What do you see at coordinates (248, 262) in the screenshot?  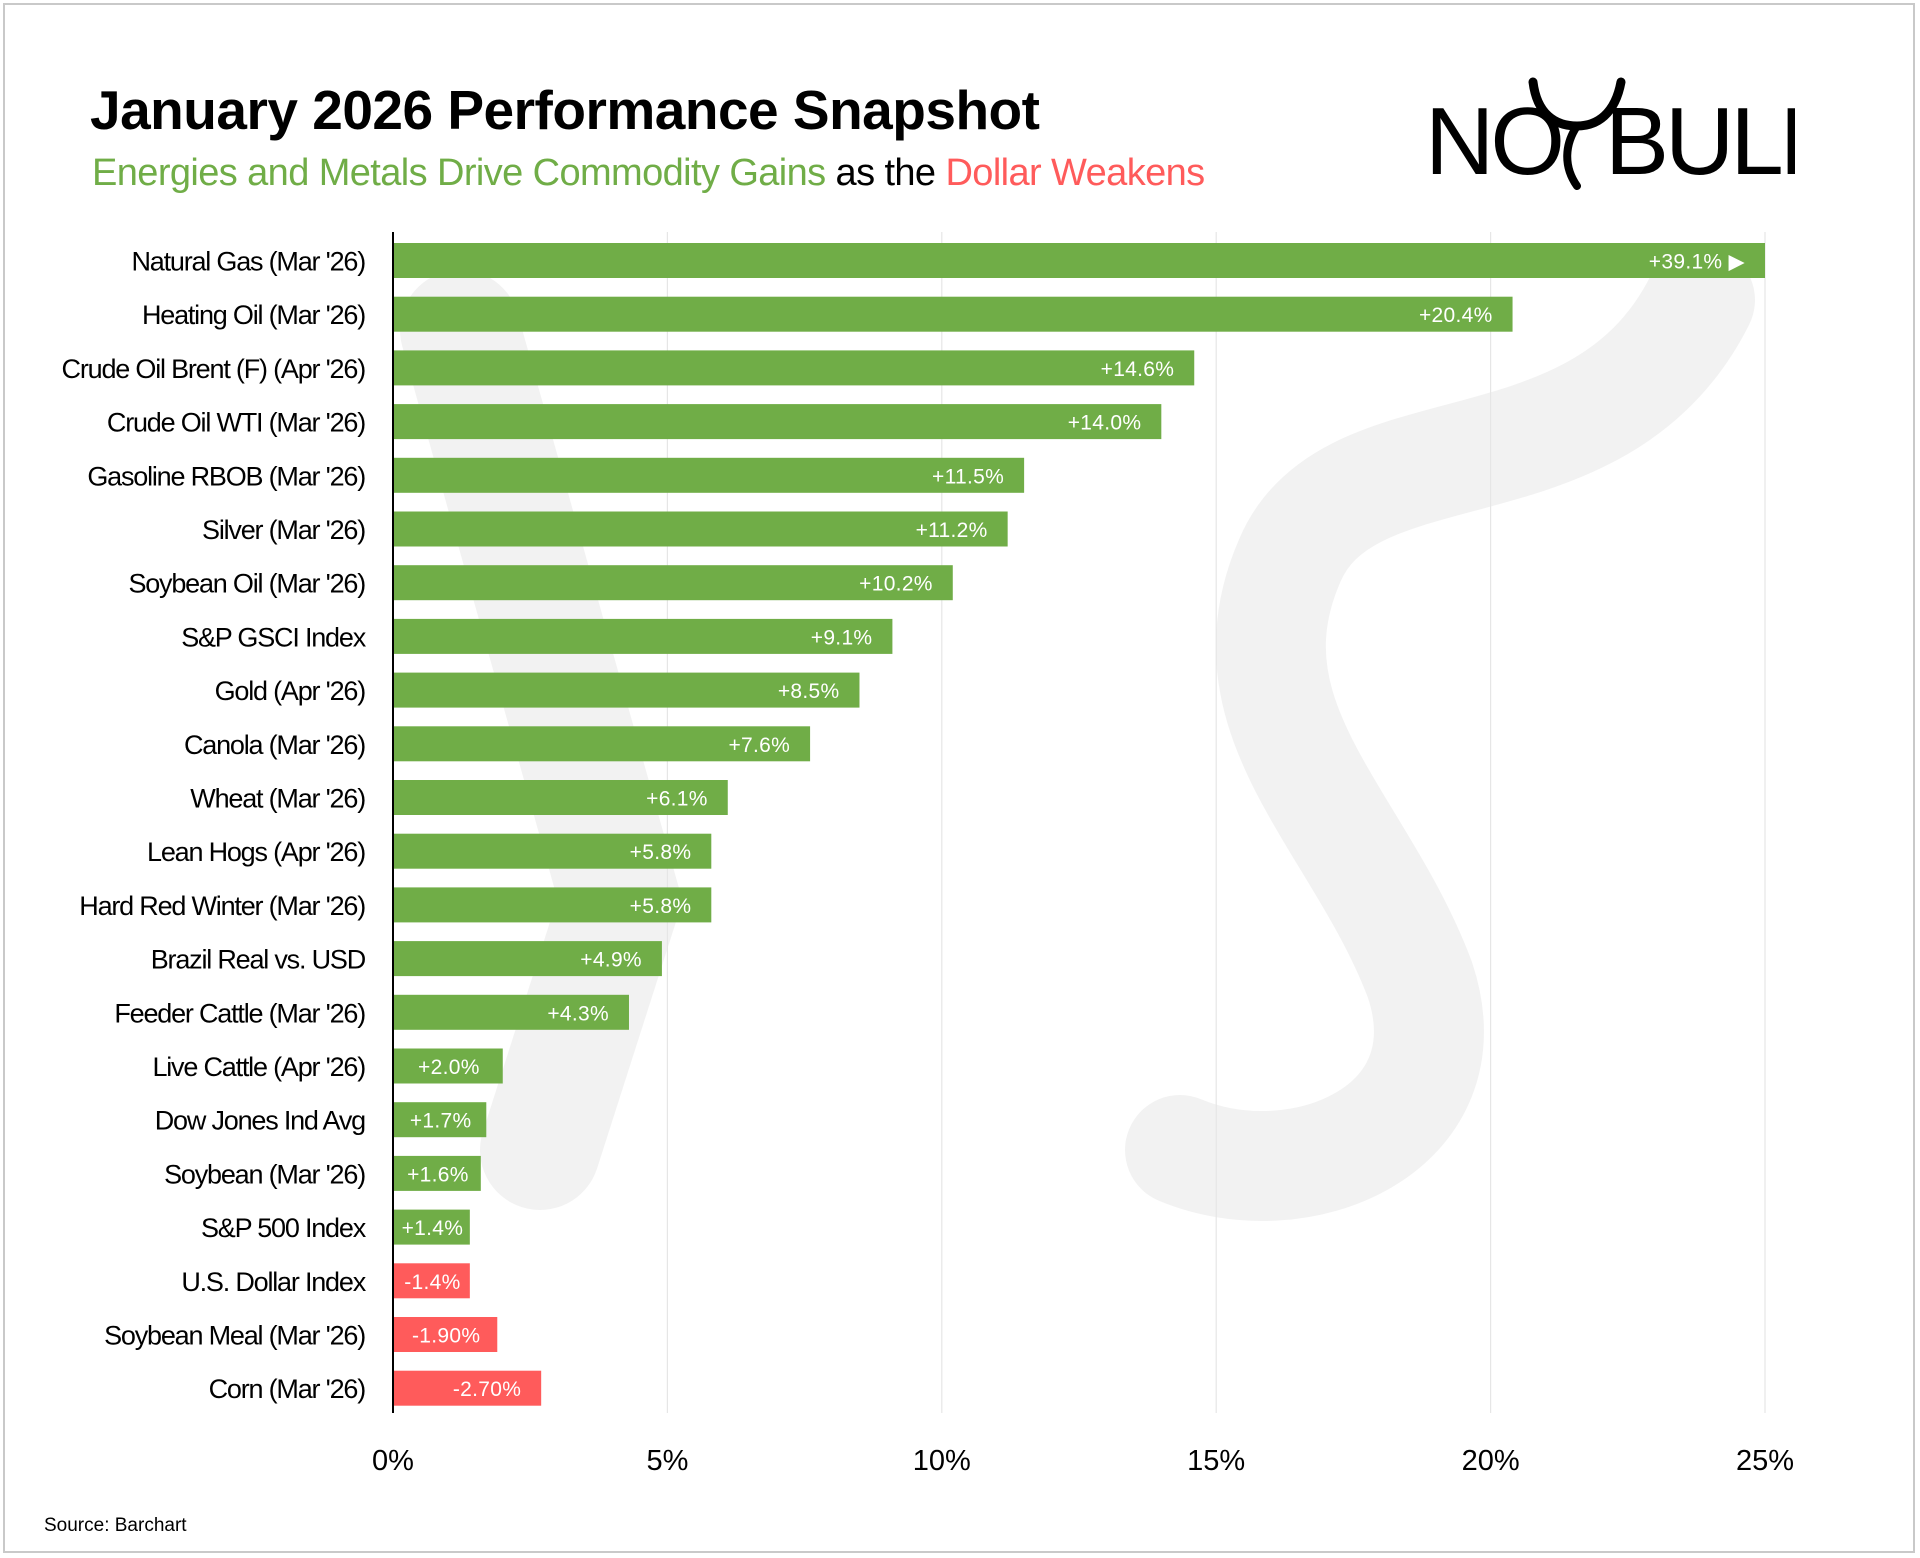 I see `category-label: Natural Gas (Mar '26)` at bounding box center [248, 262].